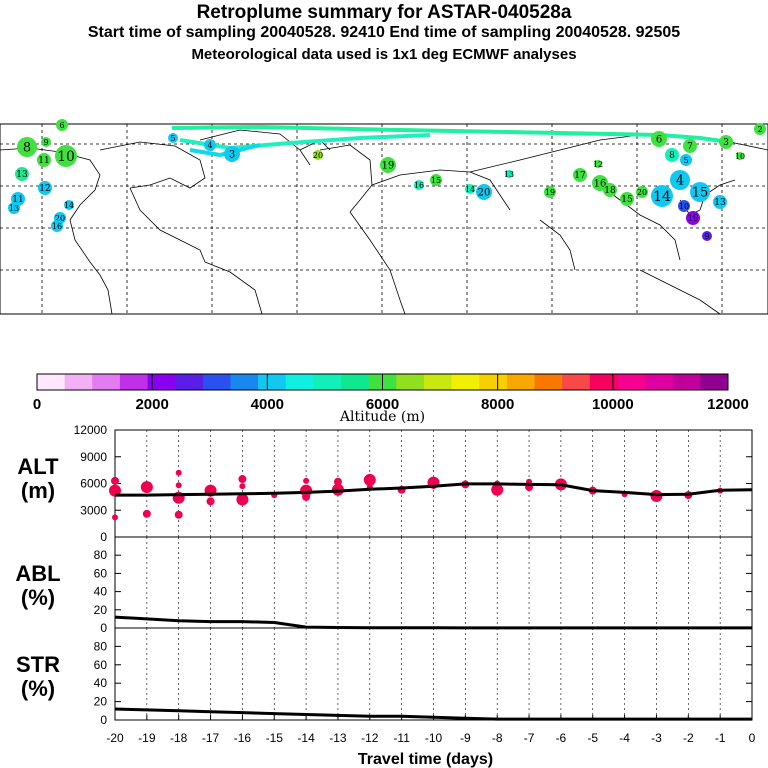 The height and width of the screenshot is (768, 768). What do you see at coordinates (728, 404) in the screenshot?
I see `colorbar-tick-label: 12000` at bounding box center [728, 404].